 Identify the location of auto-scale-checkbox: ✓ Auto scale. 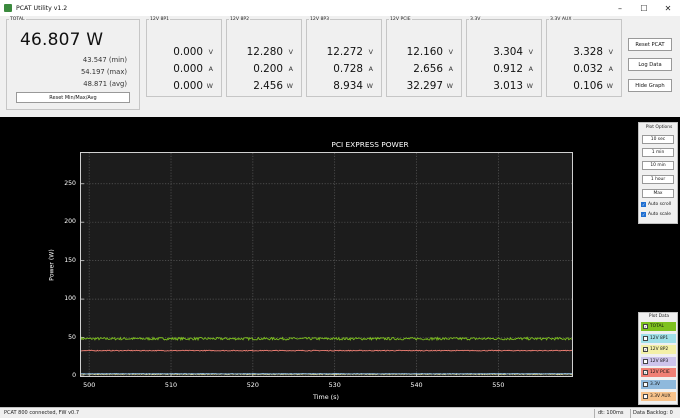
(656, 214).